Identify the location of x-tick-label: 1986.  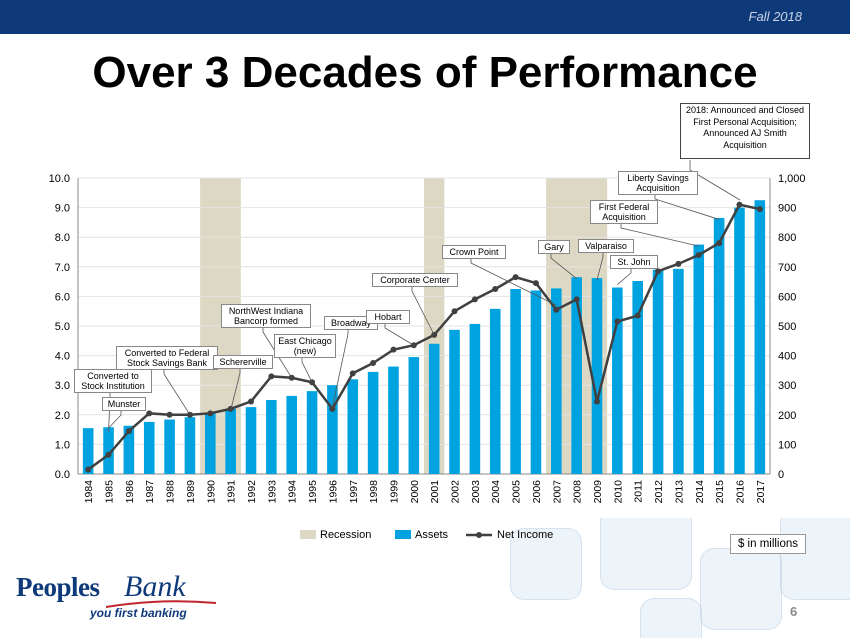
(130, 492).